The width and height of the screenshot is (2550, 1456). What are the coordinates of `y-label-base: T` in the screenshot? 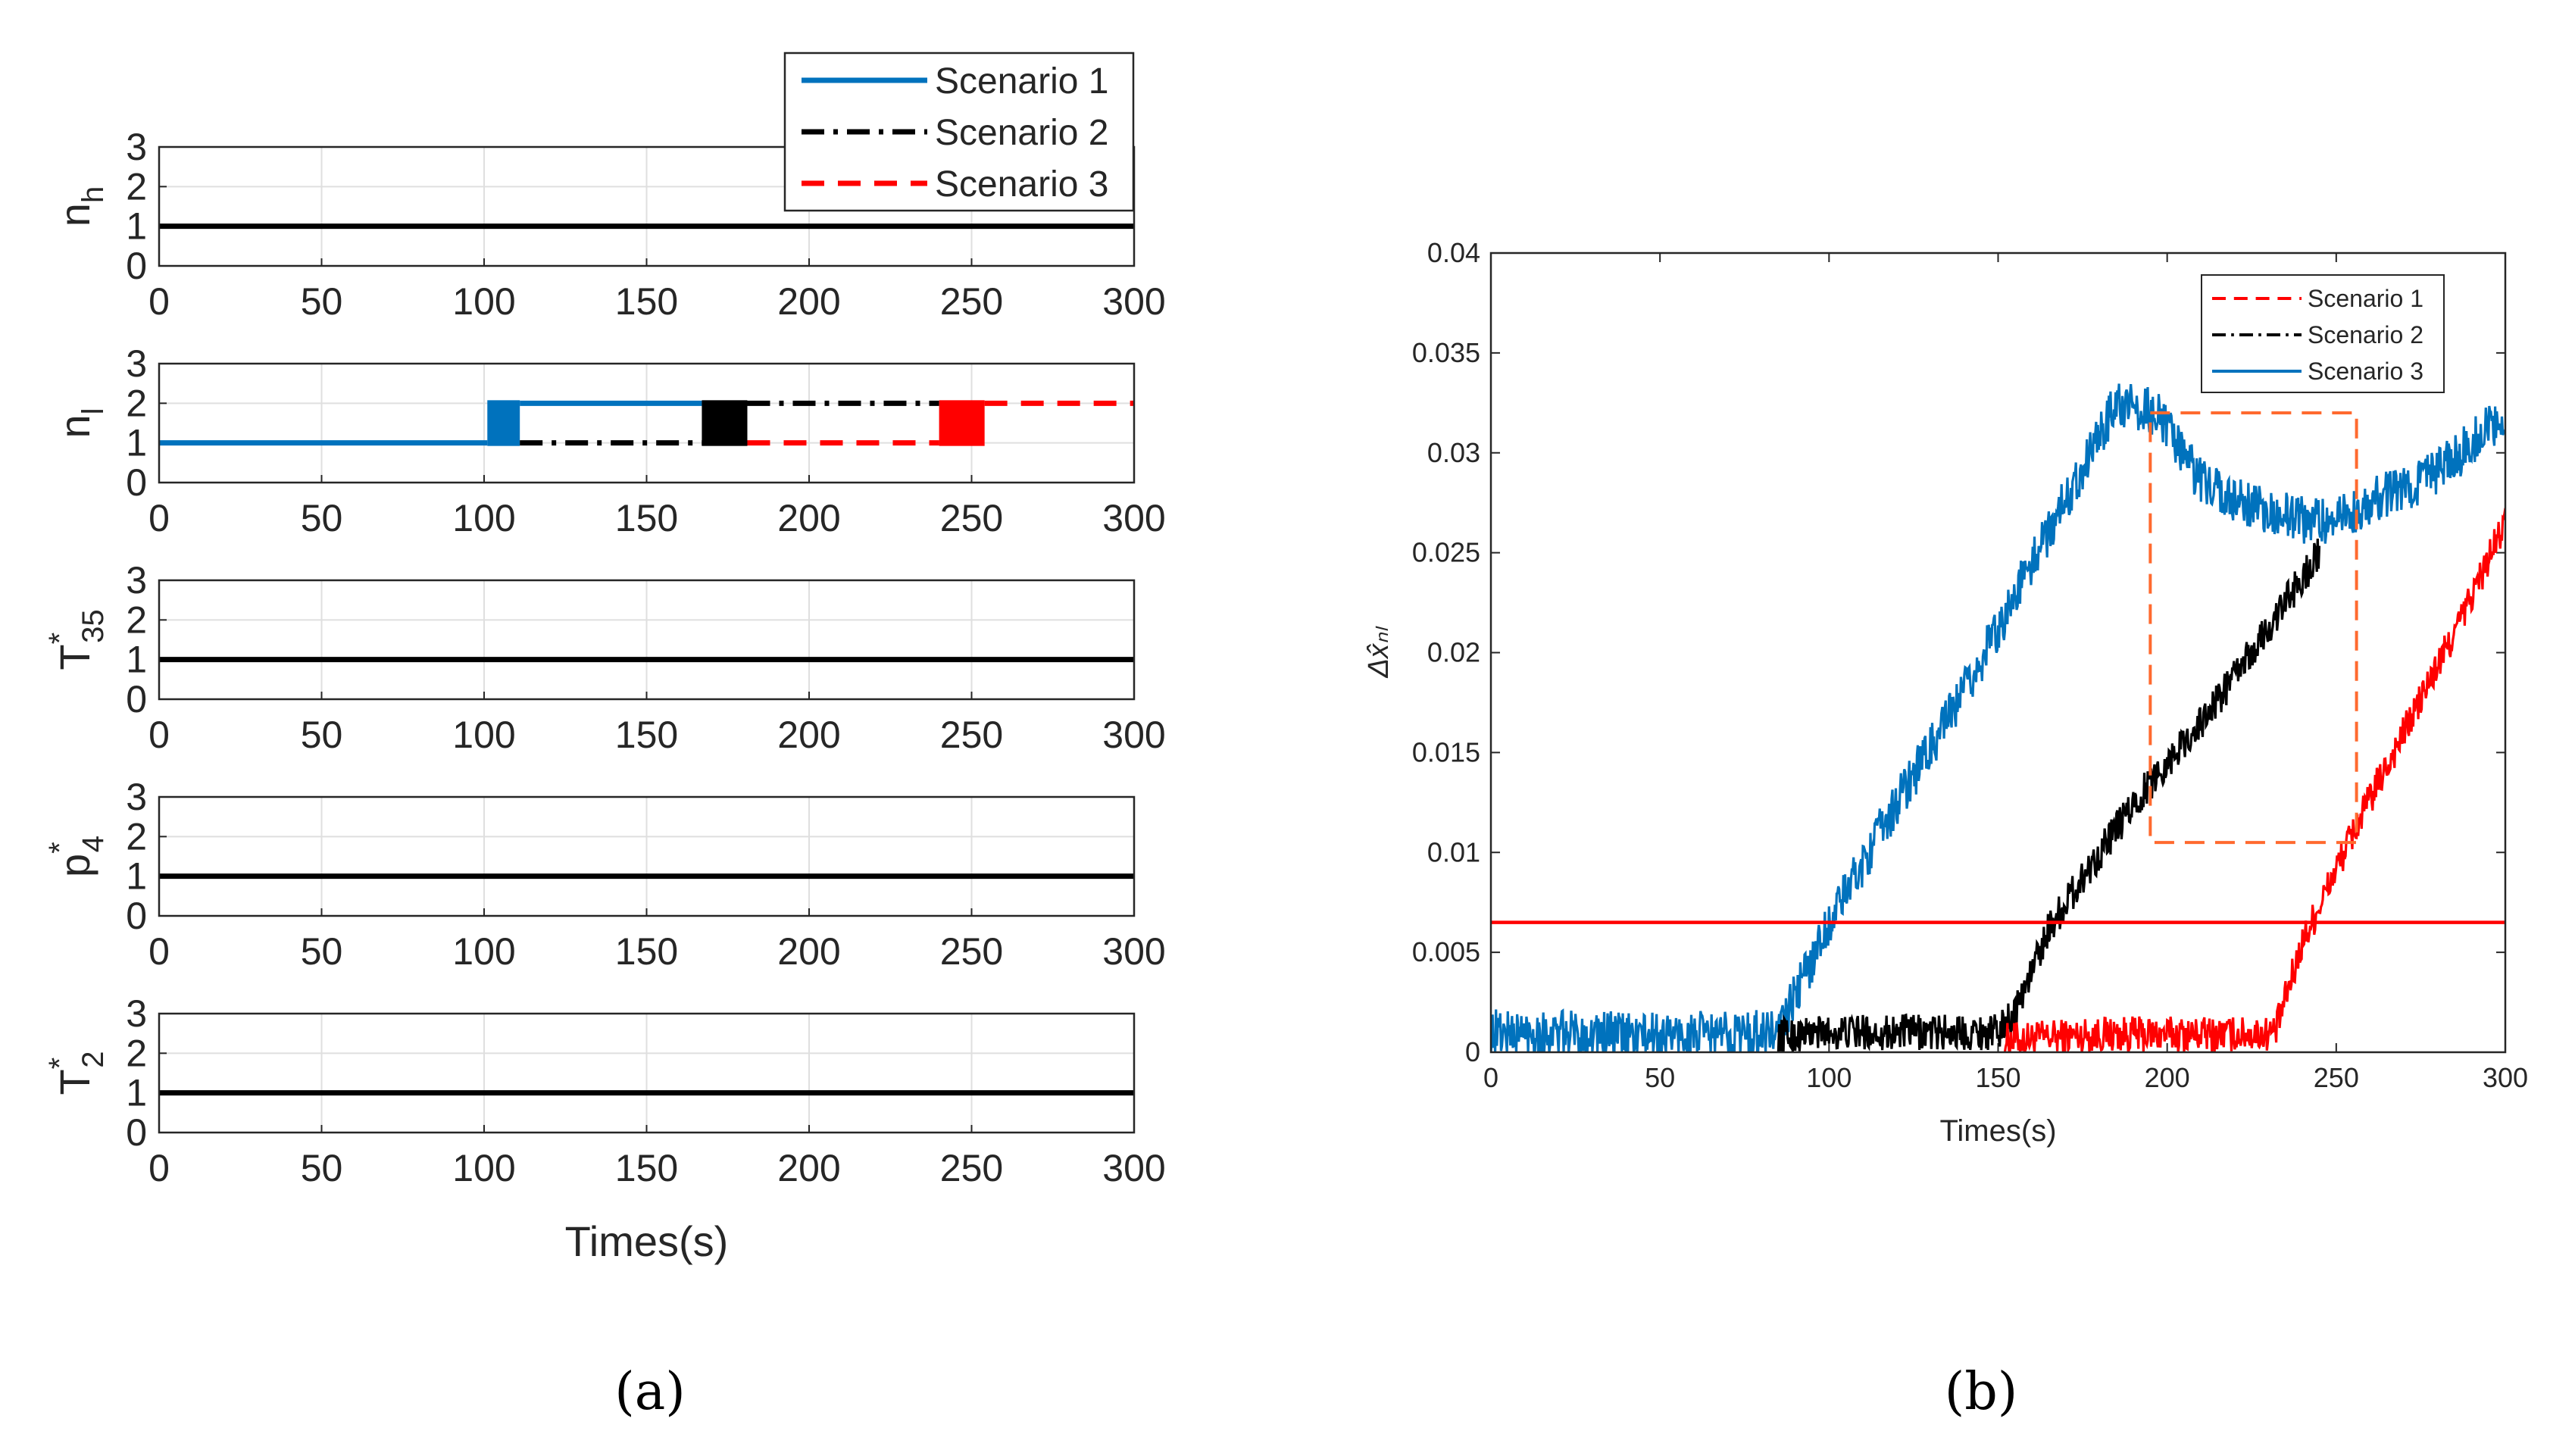 It's located at (74, 1082).